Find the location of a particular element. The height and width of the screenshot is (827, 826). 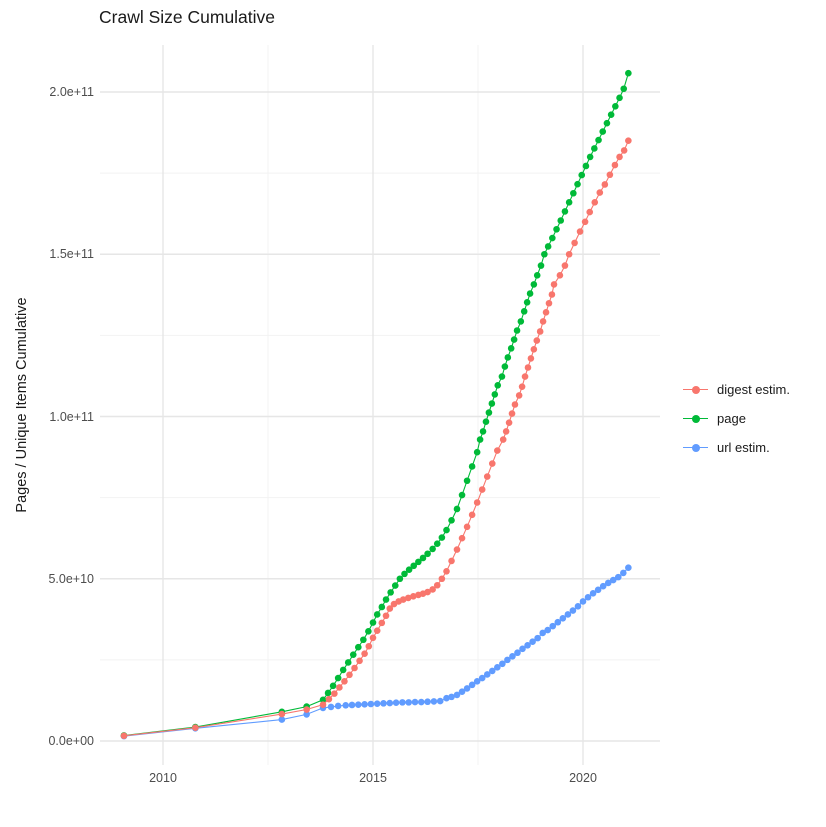

y-tick-label: 1.0e+11 is located at coordinates (71, 416).